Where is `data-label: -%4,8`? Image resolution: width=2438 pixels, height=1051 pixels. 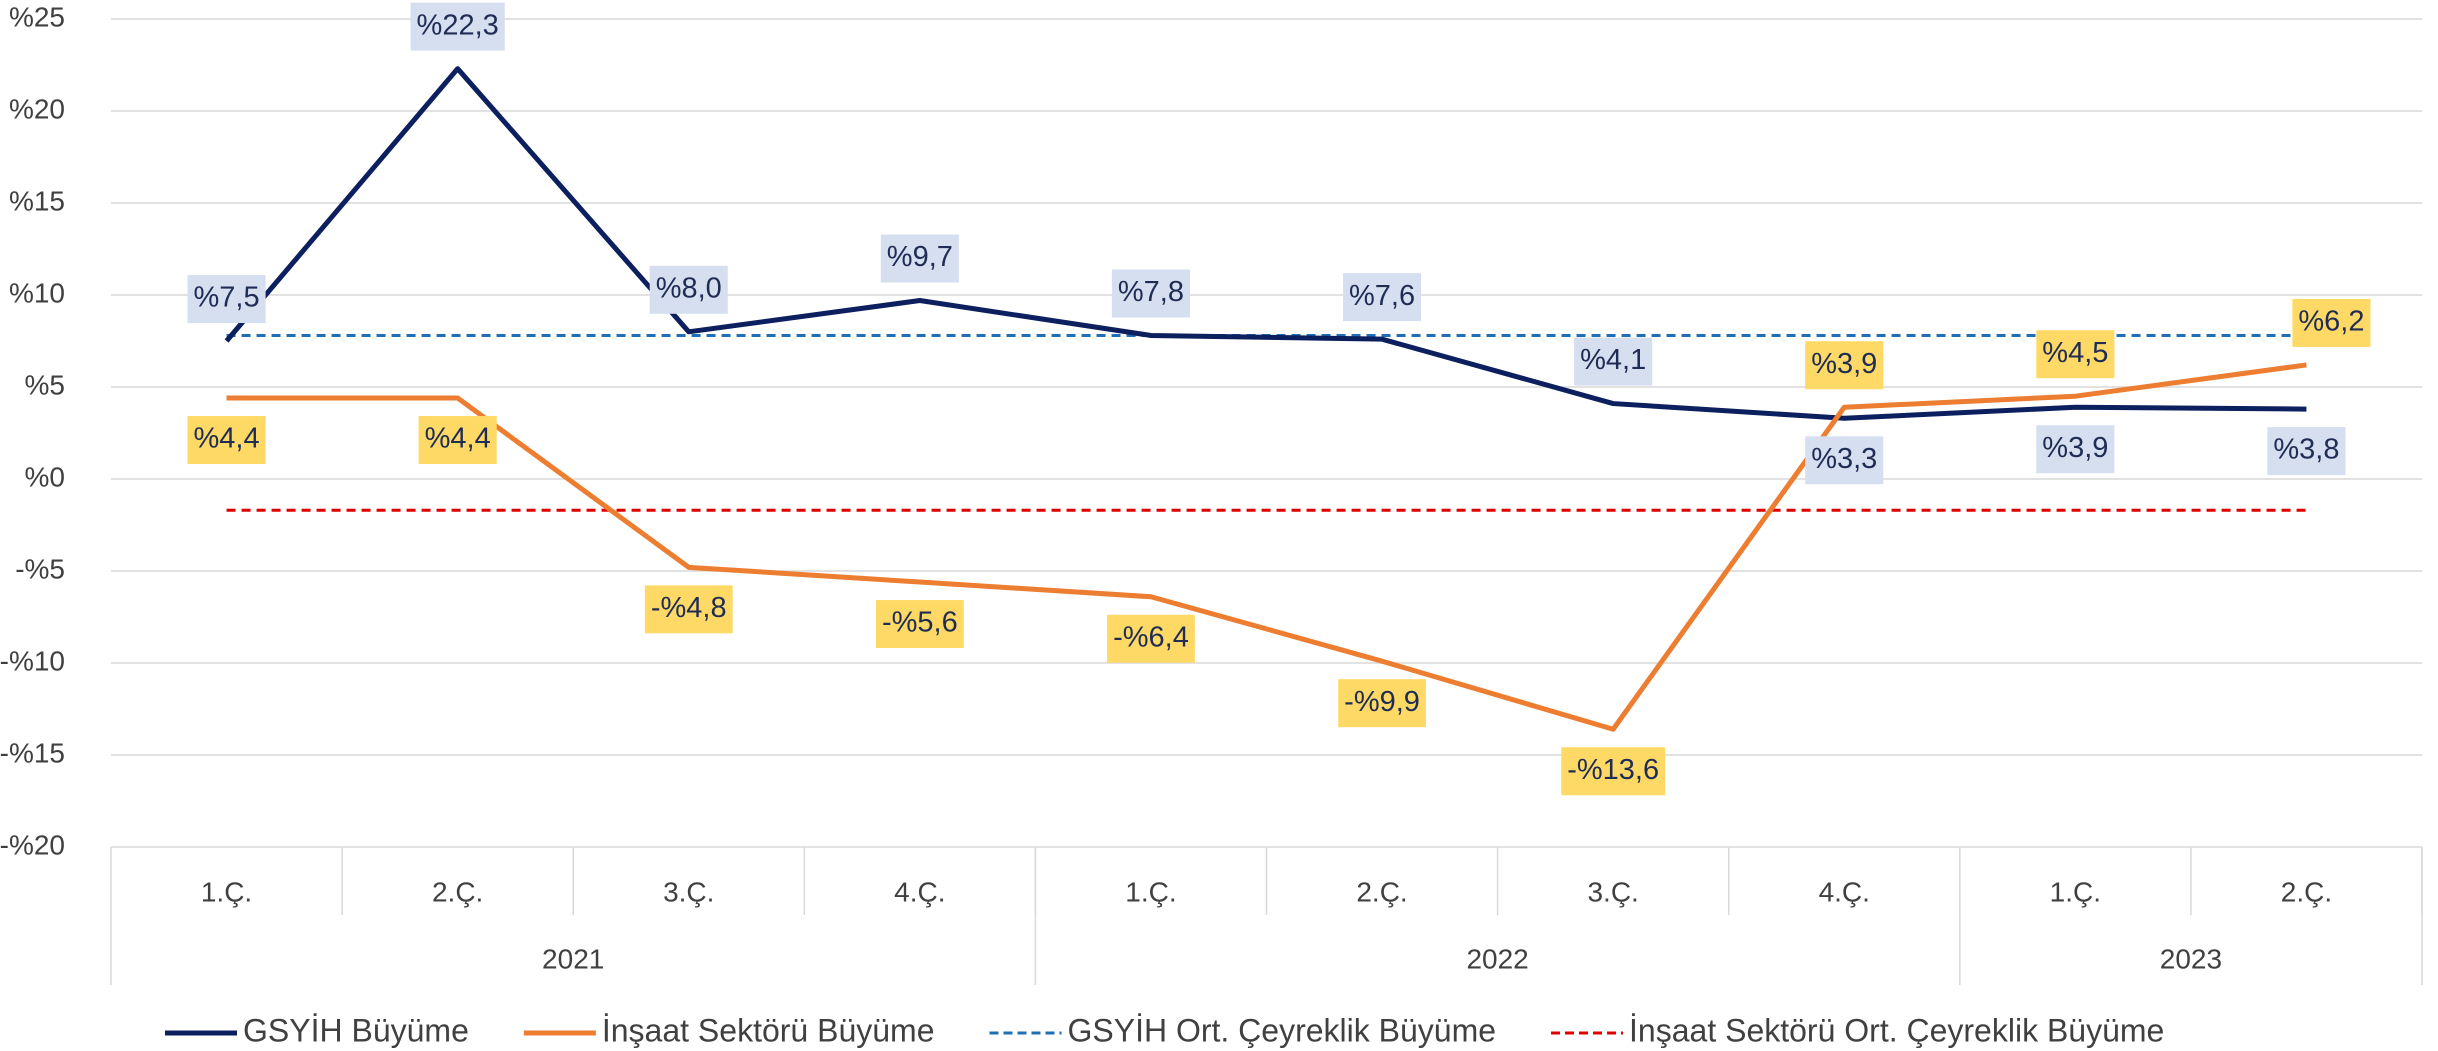
data-label: -%4,8 is located at coordinates (688, 609).